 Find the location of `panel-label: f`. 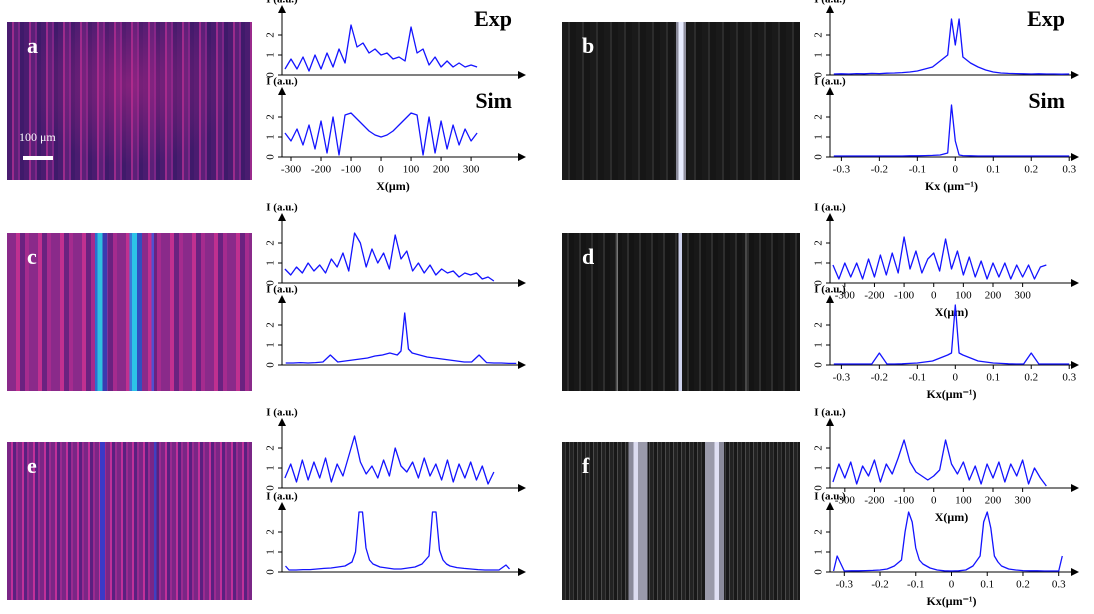

panel-label: f is located at coordinates (586, 465).